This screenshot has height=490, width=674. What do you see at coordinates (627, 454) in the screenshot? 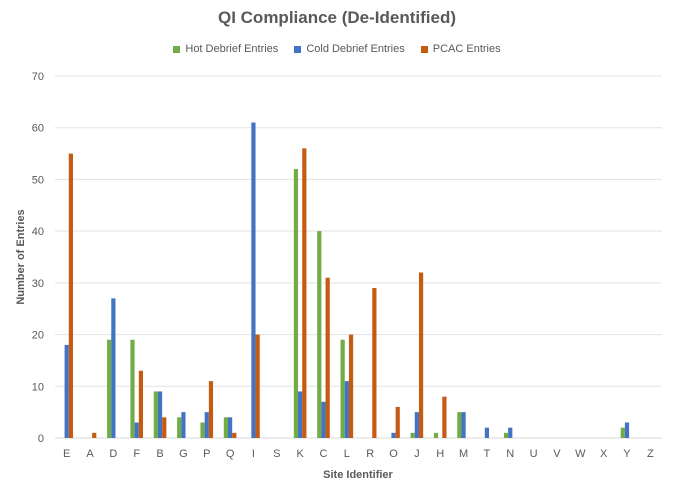
I see `x-tick-label: Y` at bounding box center [627, 454].